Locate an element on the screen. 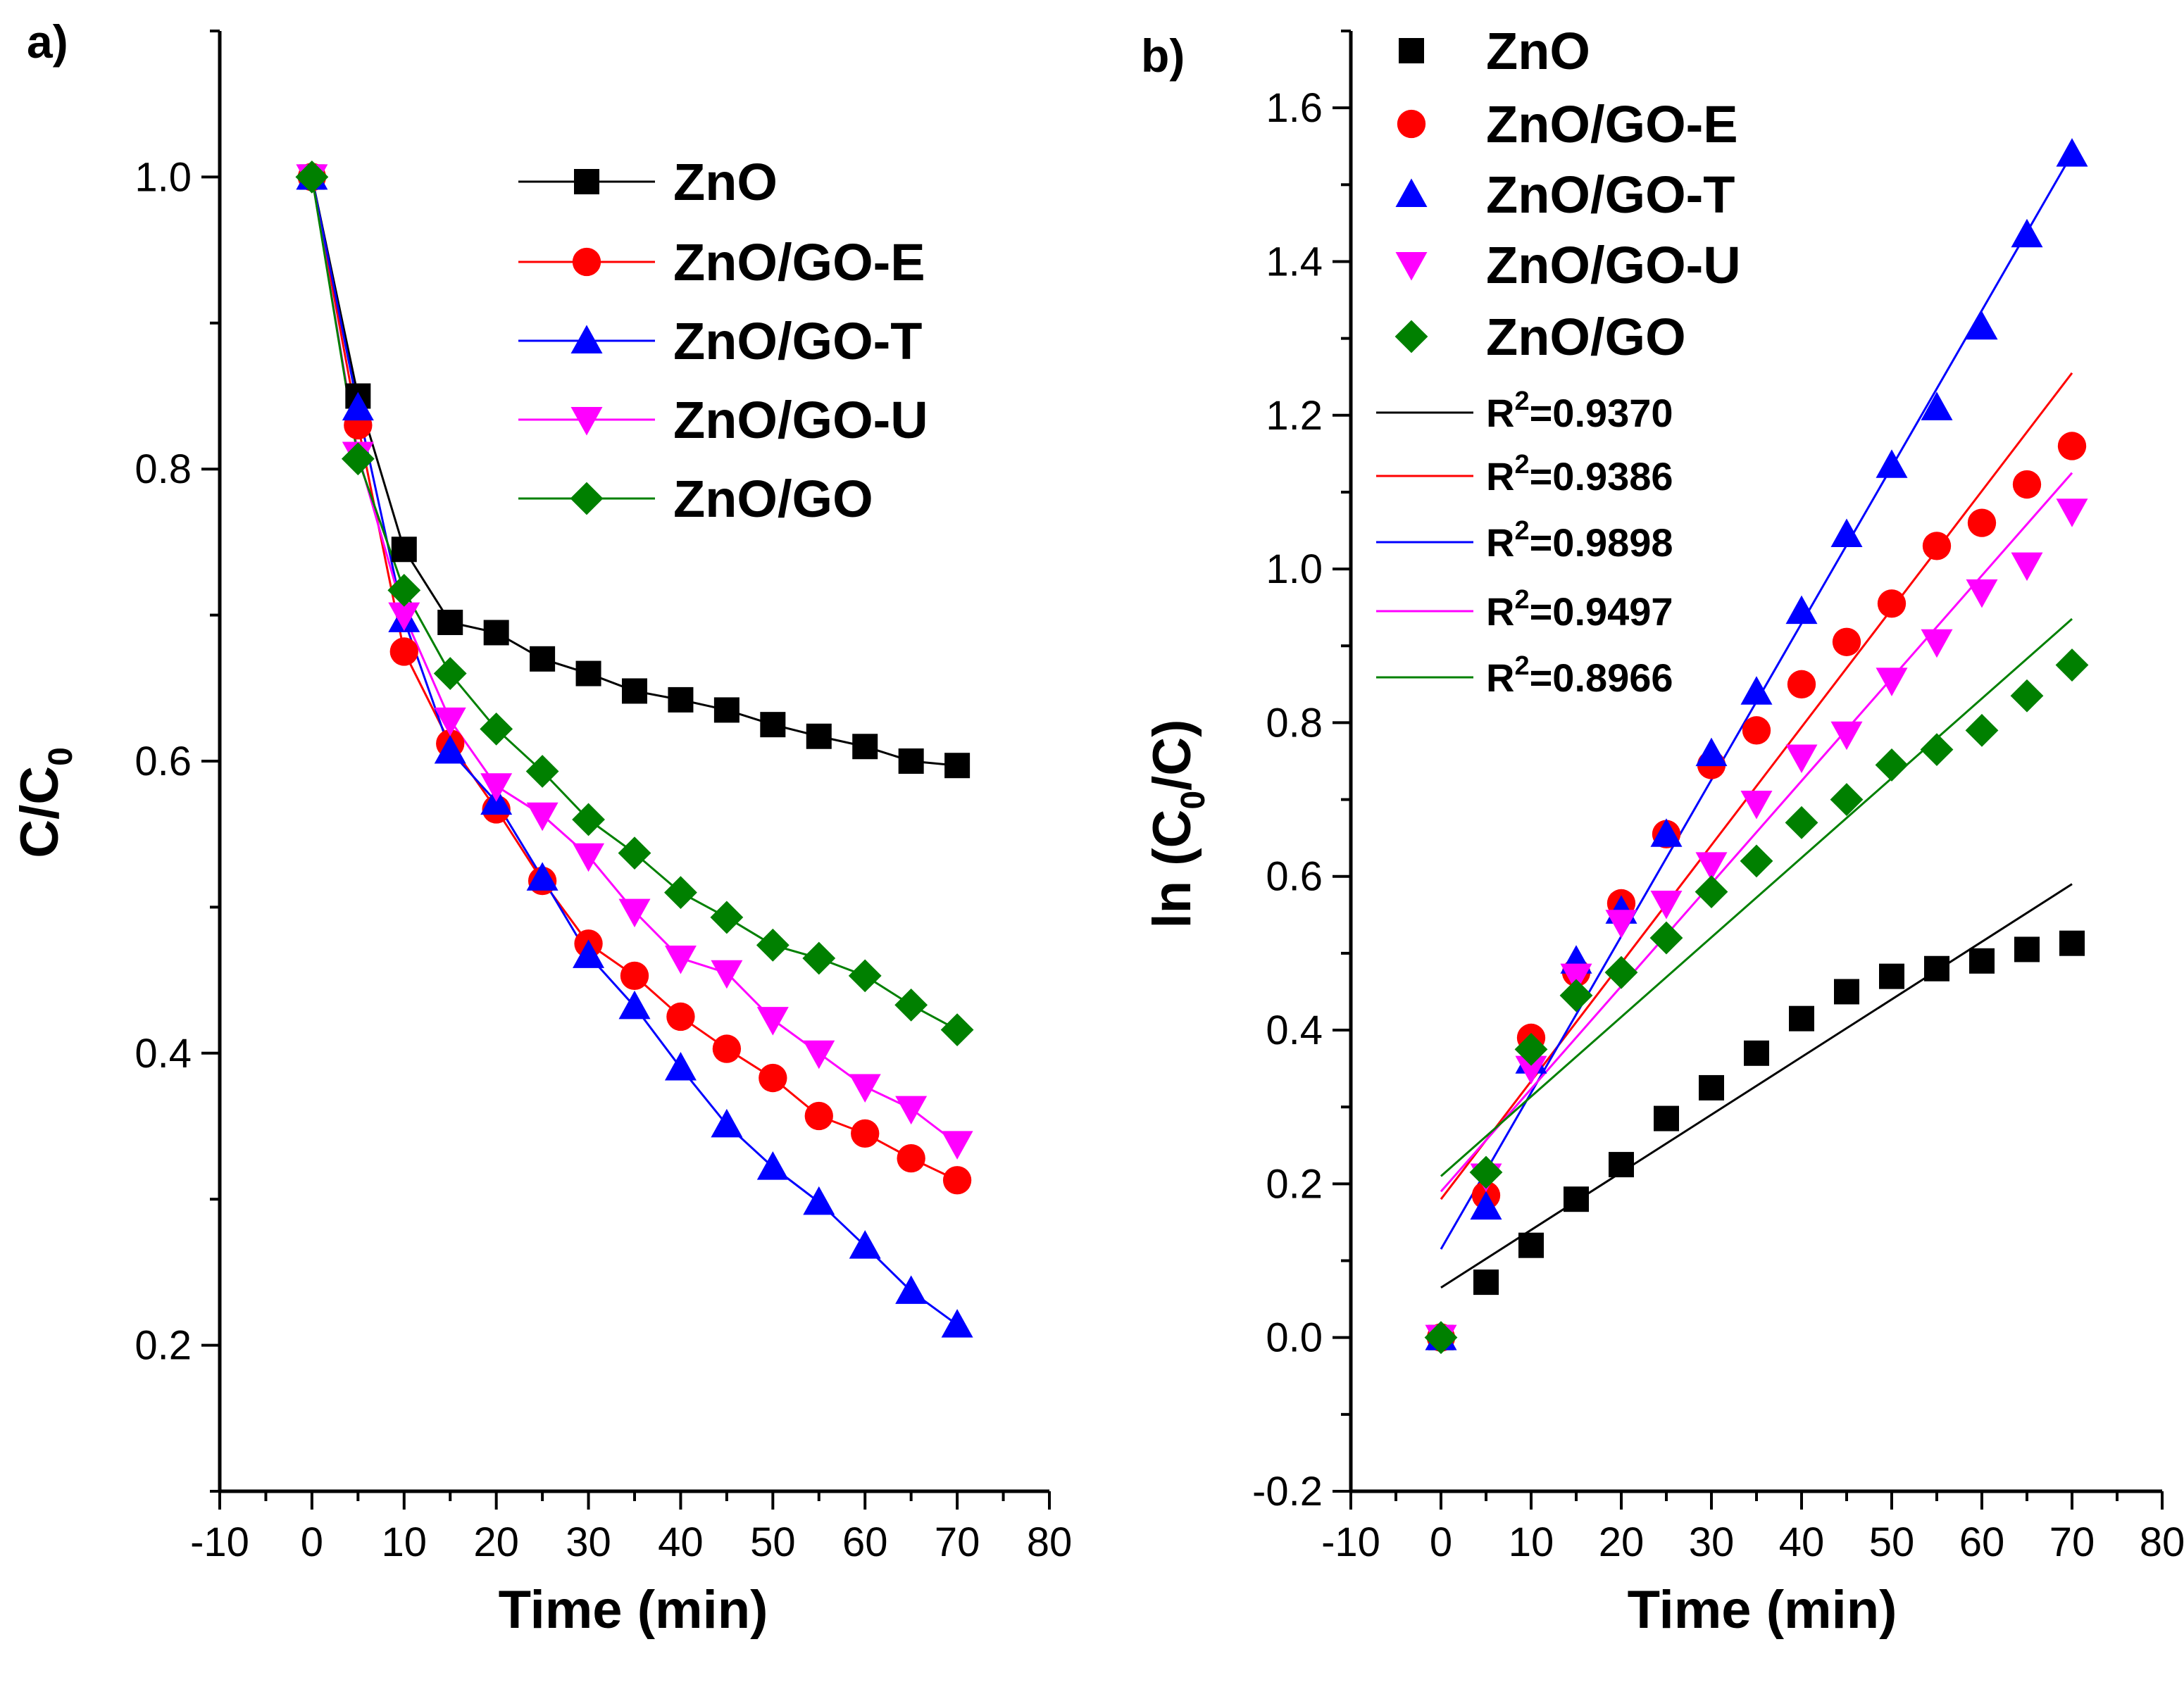 The image size is (2184, 1687). pb-x-tick-label: 70 is located at coordinates (2072, 1542).